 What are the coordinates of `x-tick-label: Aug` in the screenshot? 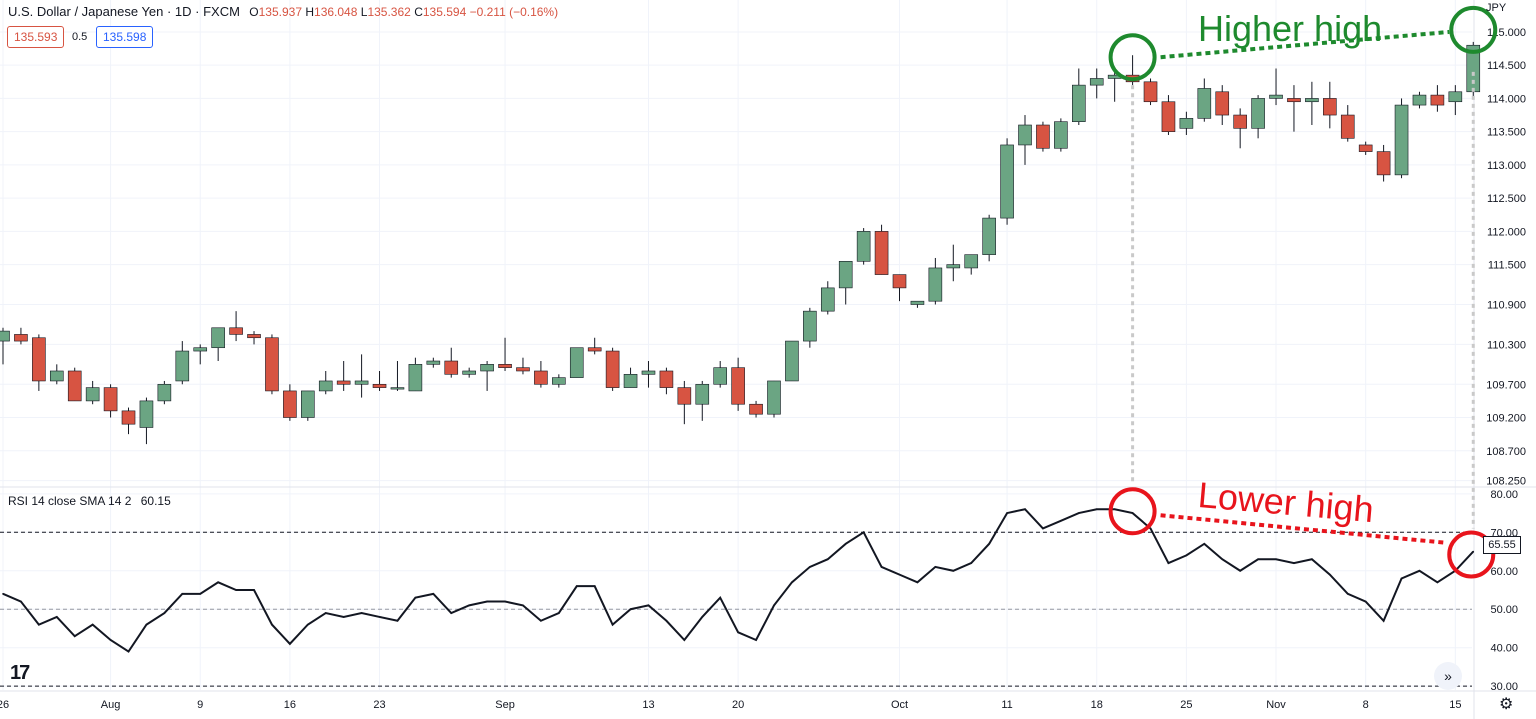 It's located at (111, 705).